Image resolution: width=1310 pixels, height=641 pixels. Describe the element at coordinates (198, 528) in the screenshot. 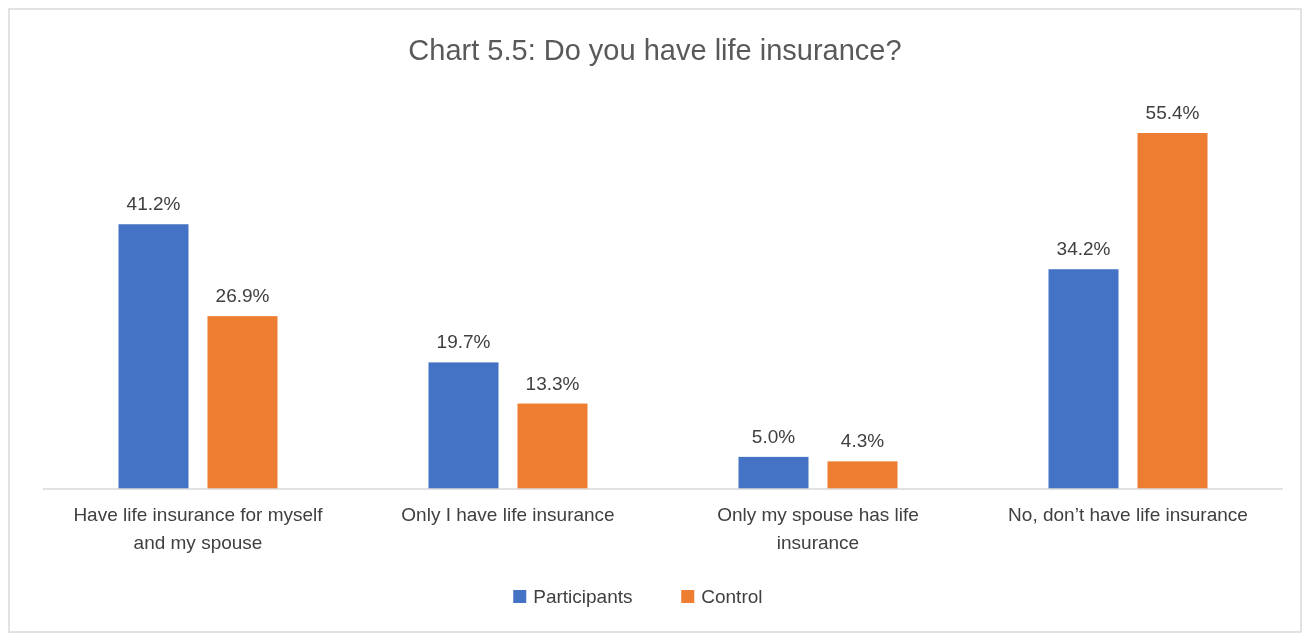

I see `x-tick-label: Have life insurance for myself and my spouse` at that location.